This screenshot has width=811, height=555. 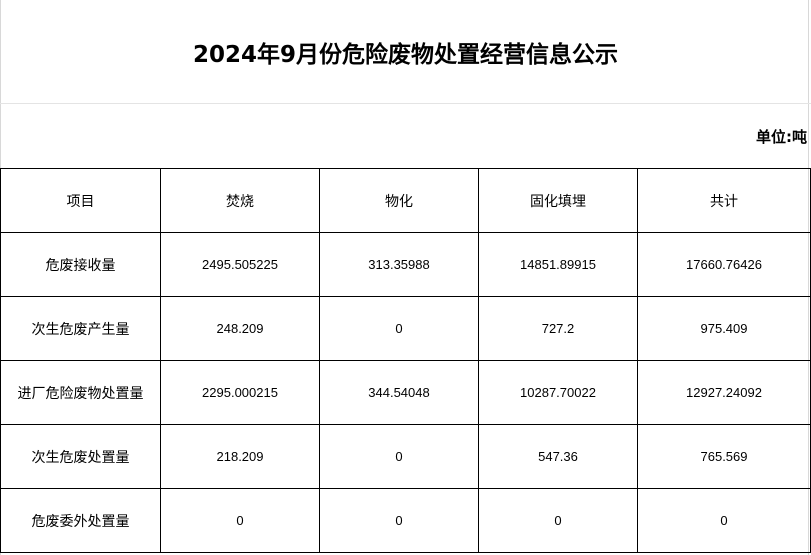 What do you see at coordinates (399, 200) in the screenshot?
I see `column-header: 物化` at bounding box center [399, 200].